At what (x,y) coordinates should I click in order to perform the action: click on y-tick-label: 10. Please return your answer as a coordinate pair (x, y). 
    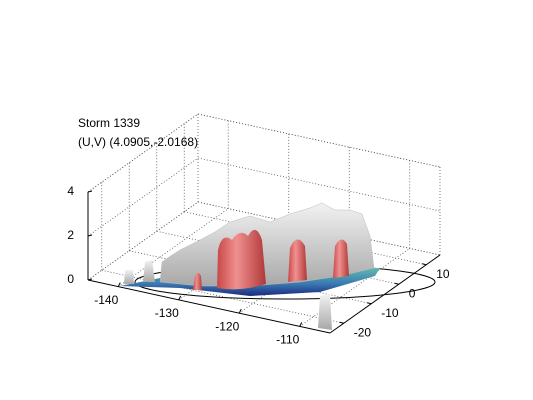
    Looking at the image, I should click on (443, 274).